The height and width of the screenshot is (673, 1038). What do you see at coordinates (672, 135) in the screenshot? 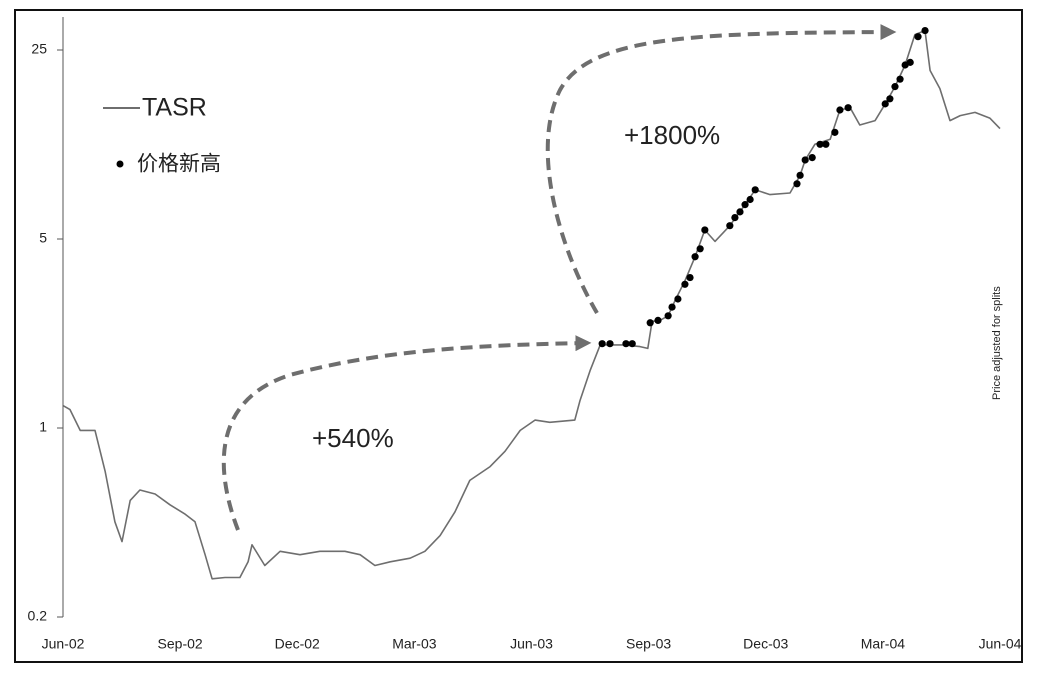
I see `annotation: +1800%` at bounding box center [672, 135].